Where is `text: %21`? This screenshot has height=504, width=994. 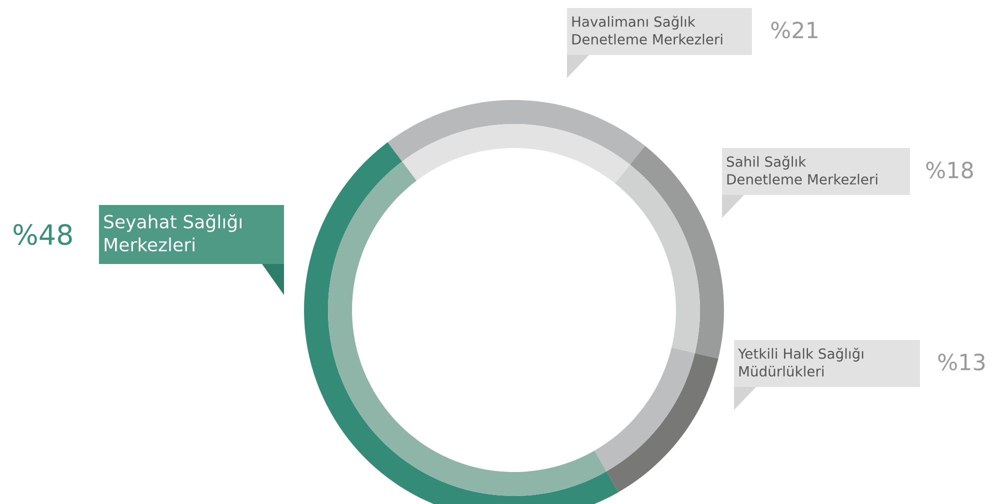
text: %21 is located at coordinates (794, 30).